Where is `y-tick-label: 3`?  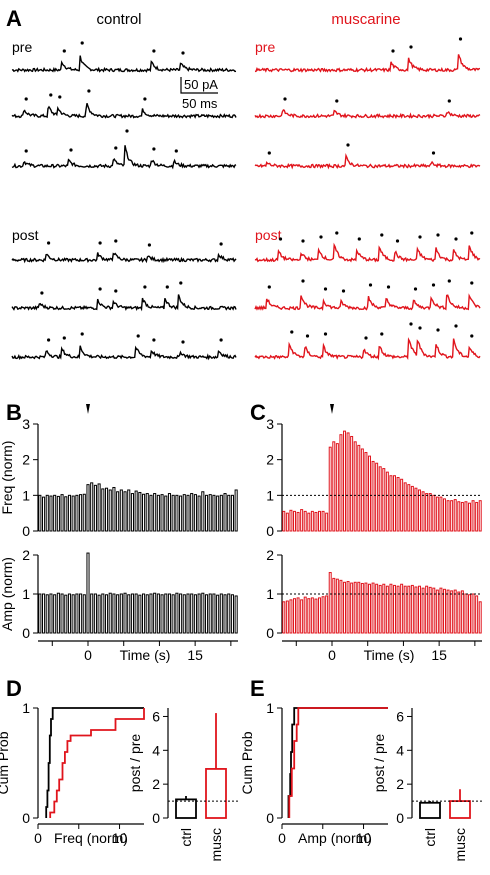
y-tick-label: 3 is located at coordinates (270, 424).